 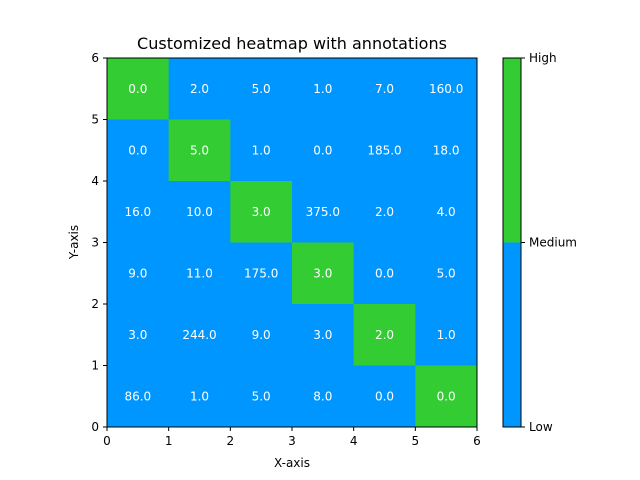 I want to click on cell-annotation: 175.0, so click(x=261, y=273).